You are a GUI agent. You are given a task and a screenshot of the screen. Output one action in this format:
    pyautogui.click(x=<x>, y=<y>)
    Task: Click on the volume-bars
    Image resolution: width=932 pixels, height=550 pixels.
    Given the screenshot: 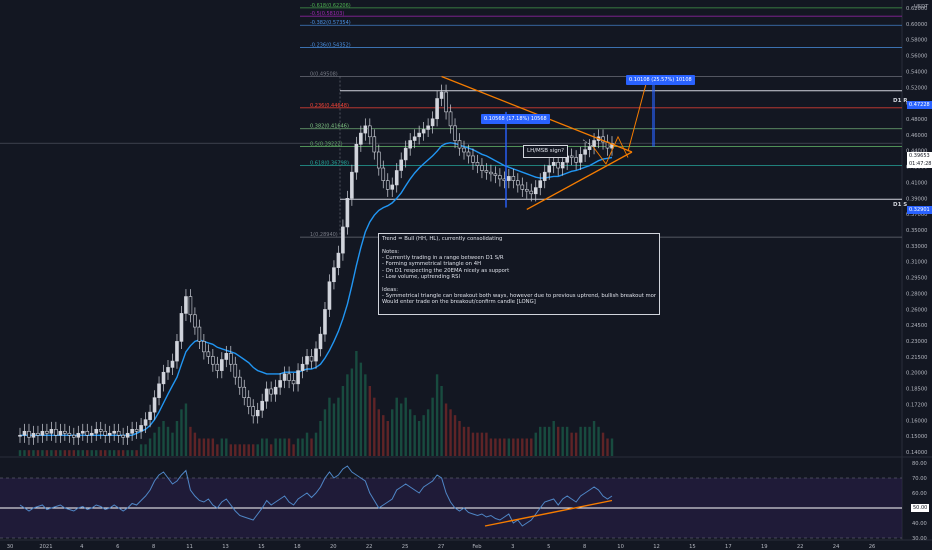 What is the action you would take?
    pyautogui.click(x=316, y=403)
    